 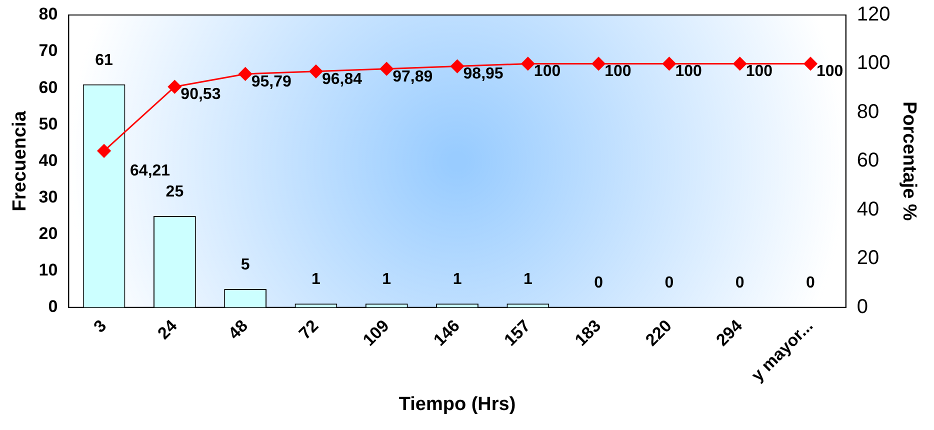 What do you see at coordinates (517, 333) in the screenshot?
I see `x-tick-label: 157` at bounding box center [517, 333].